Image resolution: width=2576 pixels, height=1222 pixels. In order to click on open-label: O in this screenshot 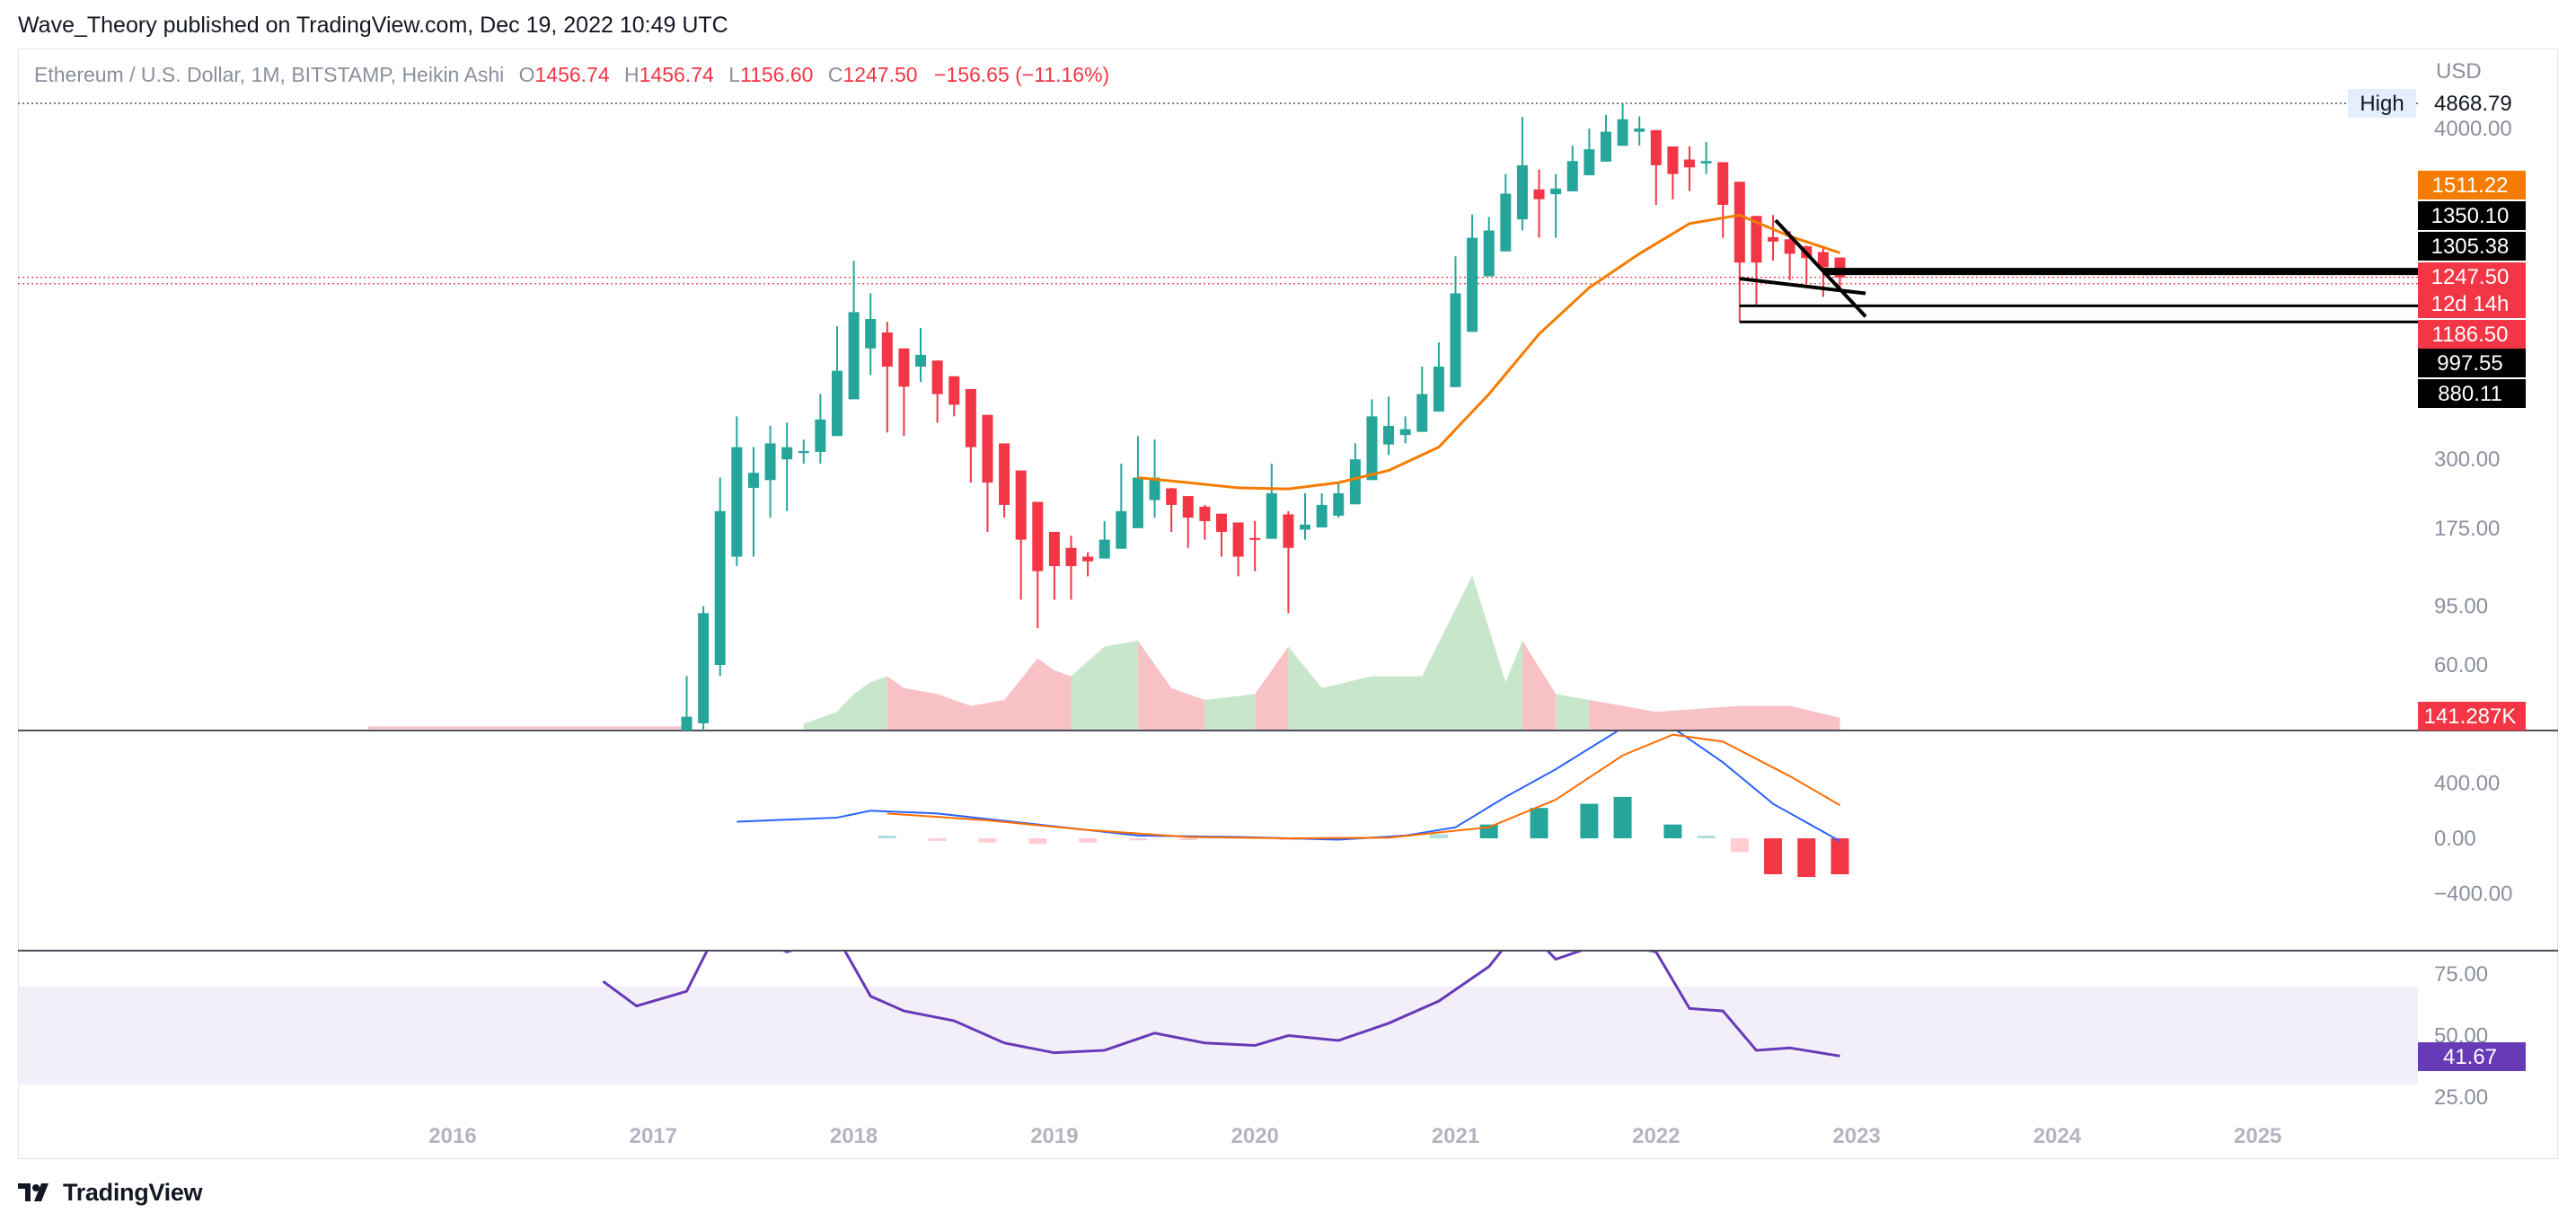, I will do `click(526, 74)`.